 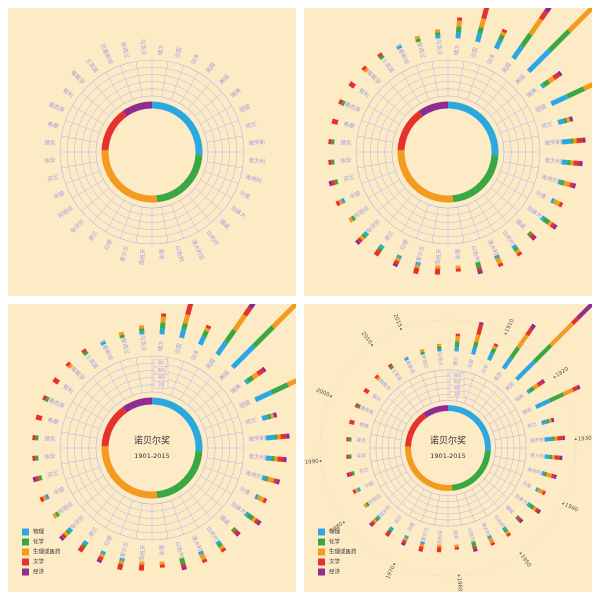 I want to click on legend-label: 经济, so click(x=39, y=572).